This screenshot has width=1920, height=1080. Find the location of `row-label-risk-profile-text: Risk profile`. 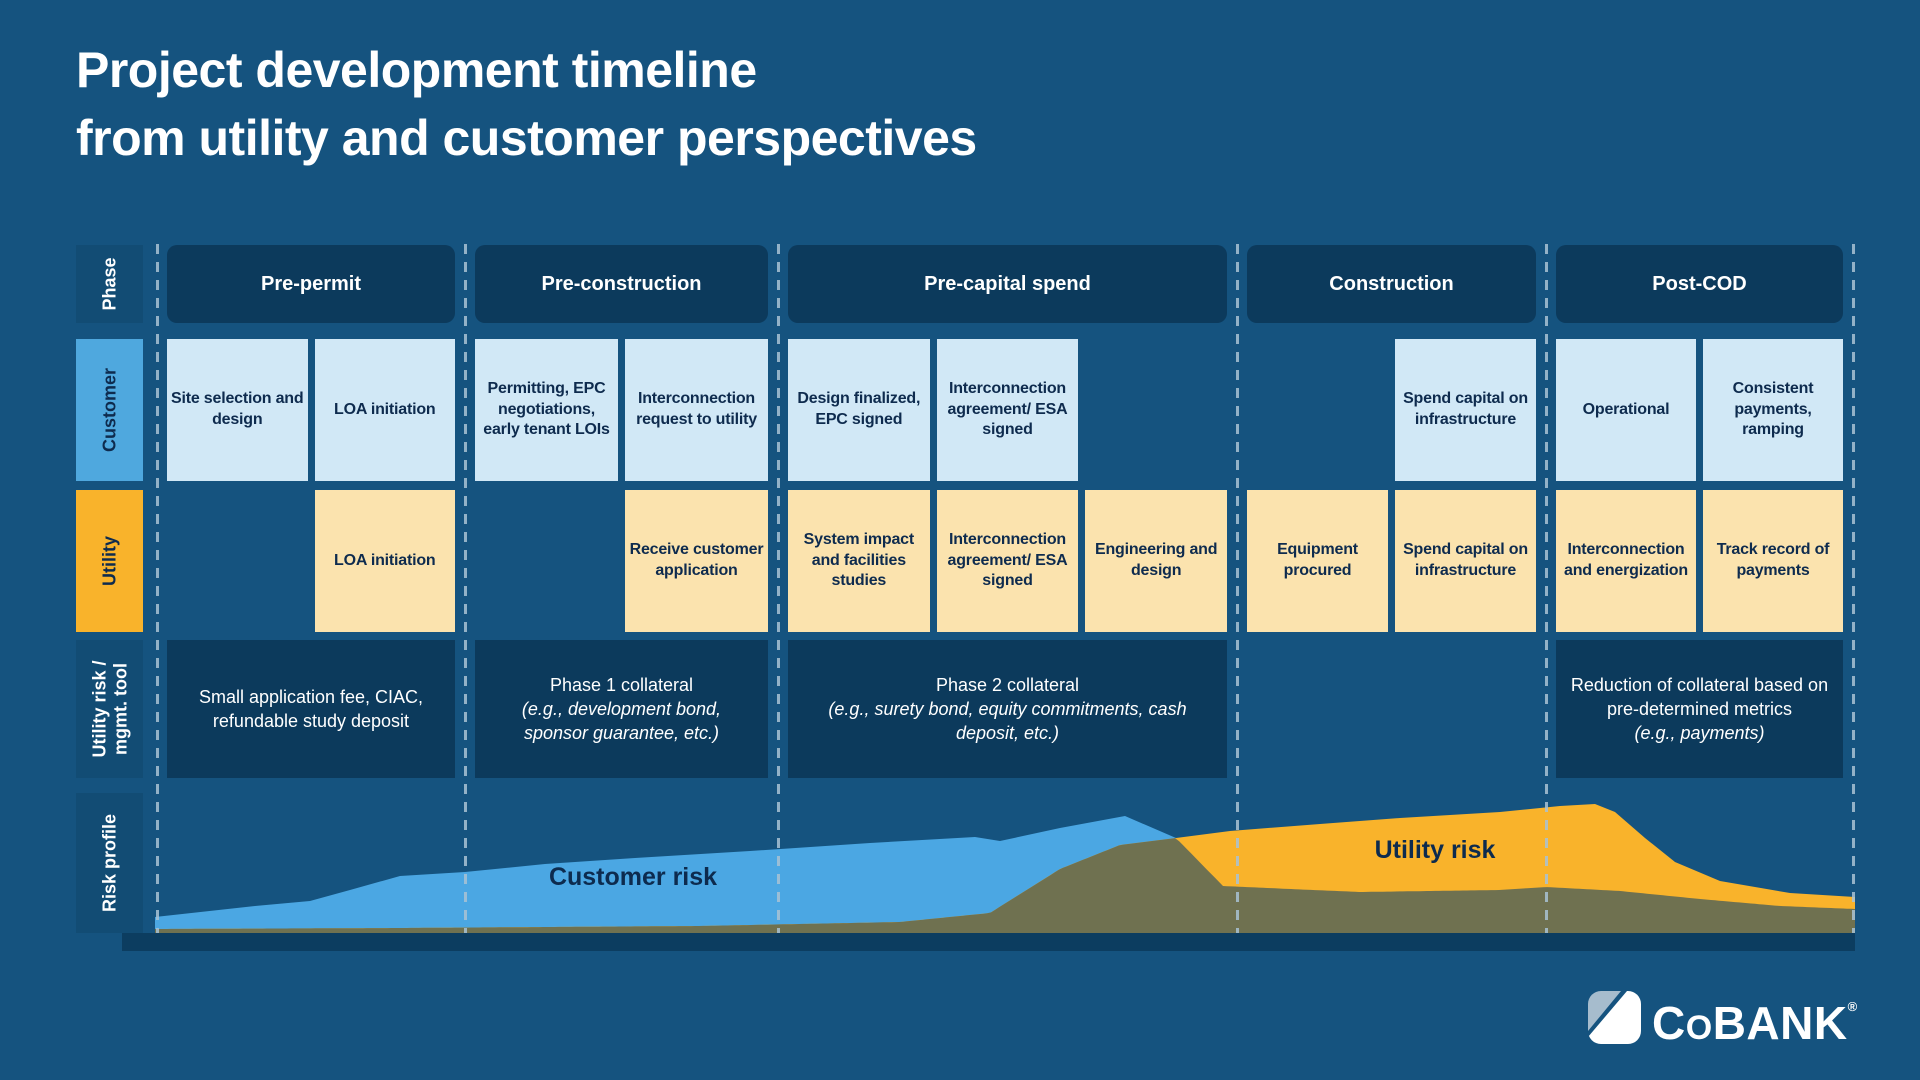

row-label-risk-profile-text: Risk profile is located at coordinates (109, 863).